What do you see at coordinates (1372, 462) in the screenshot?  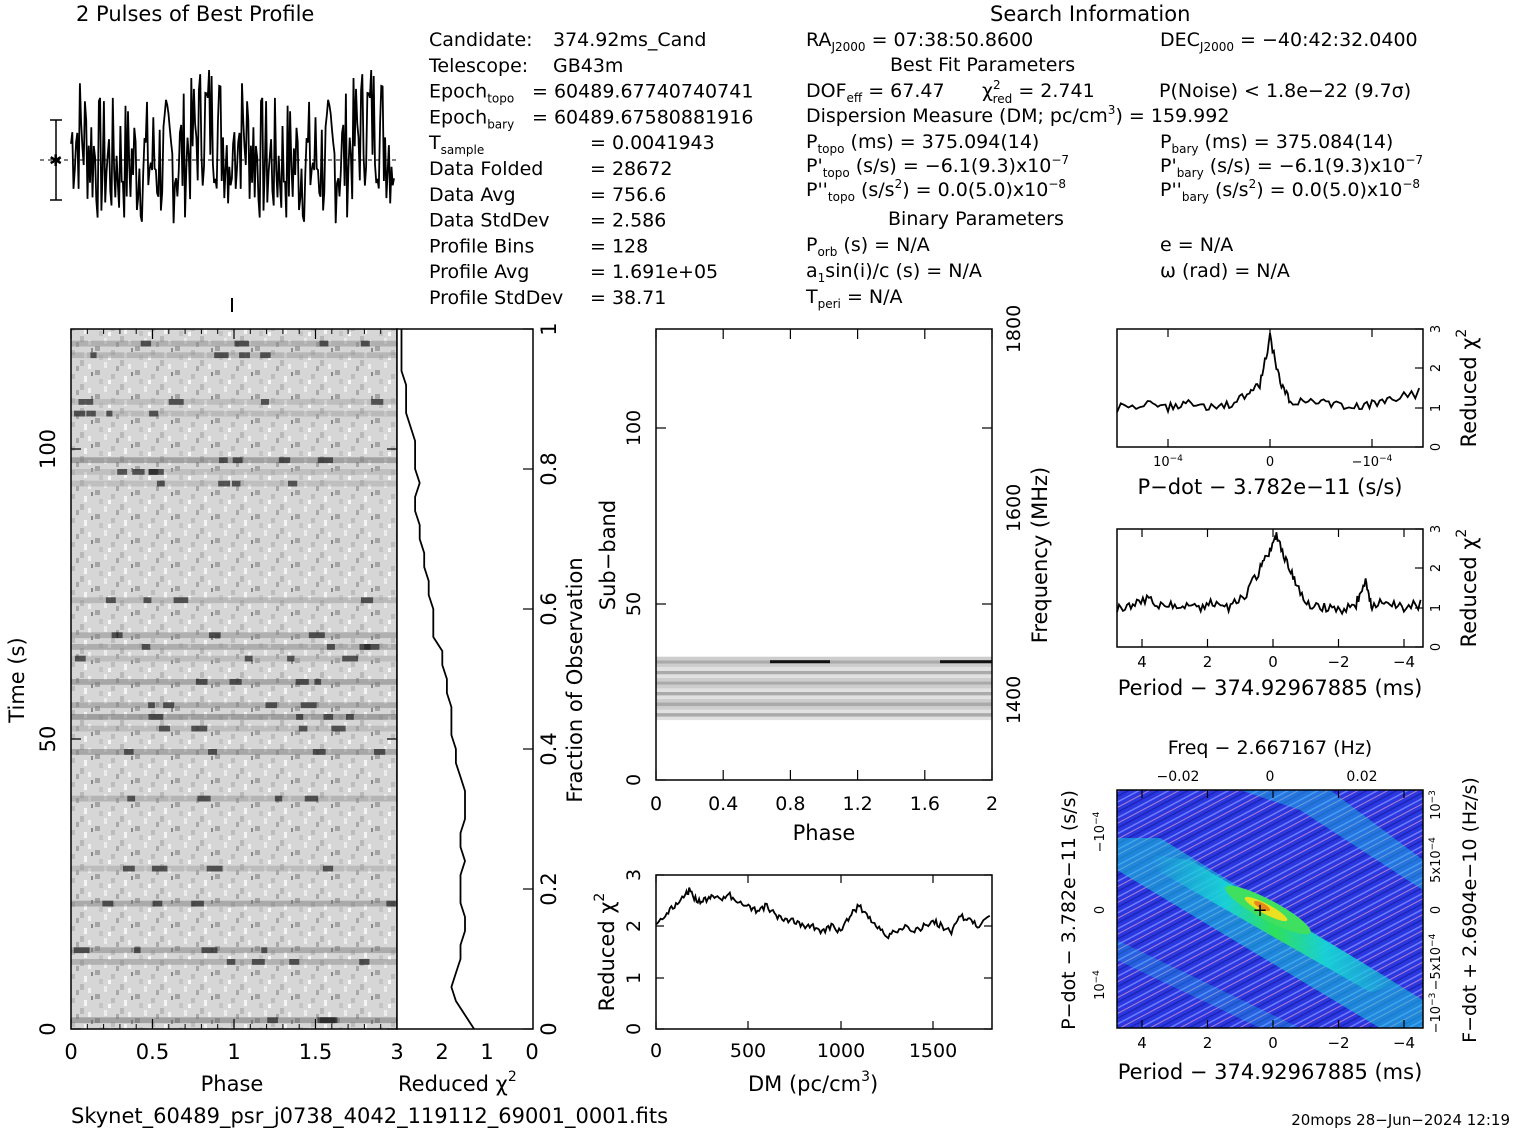 I see `tick-label: −10−4` at bounding box center [1372, 462].